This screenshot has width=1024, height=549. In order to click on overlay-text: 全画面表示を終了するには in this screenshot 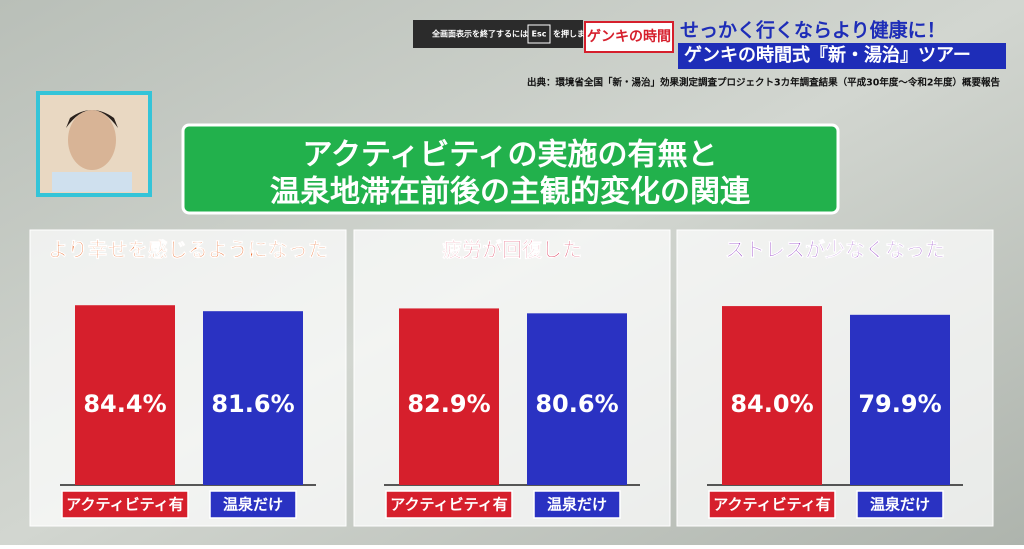, I will do `click(479, 34)`.